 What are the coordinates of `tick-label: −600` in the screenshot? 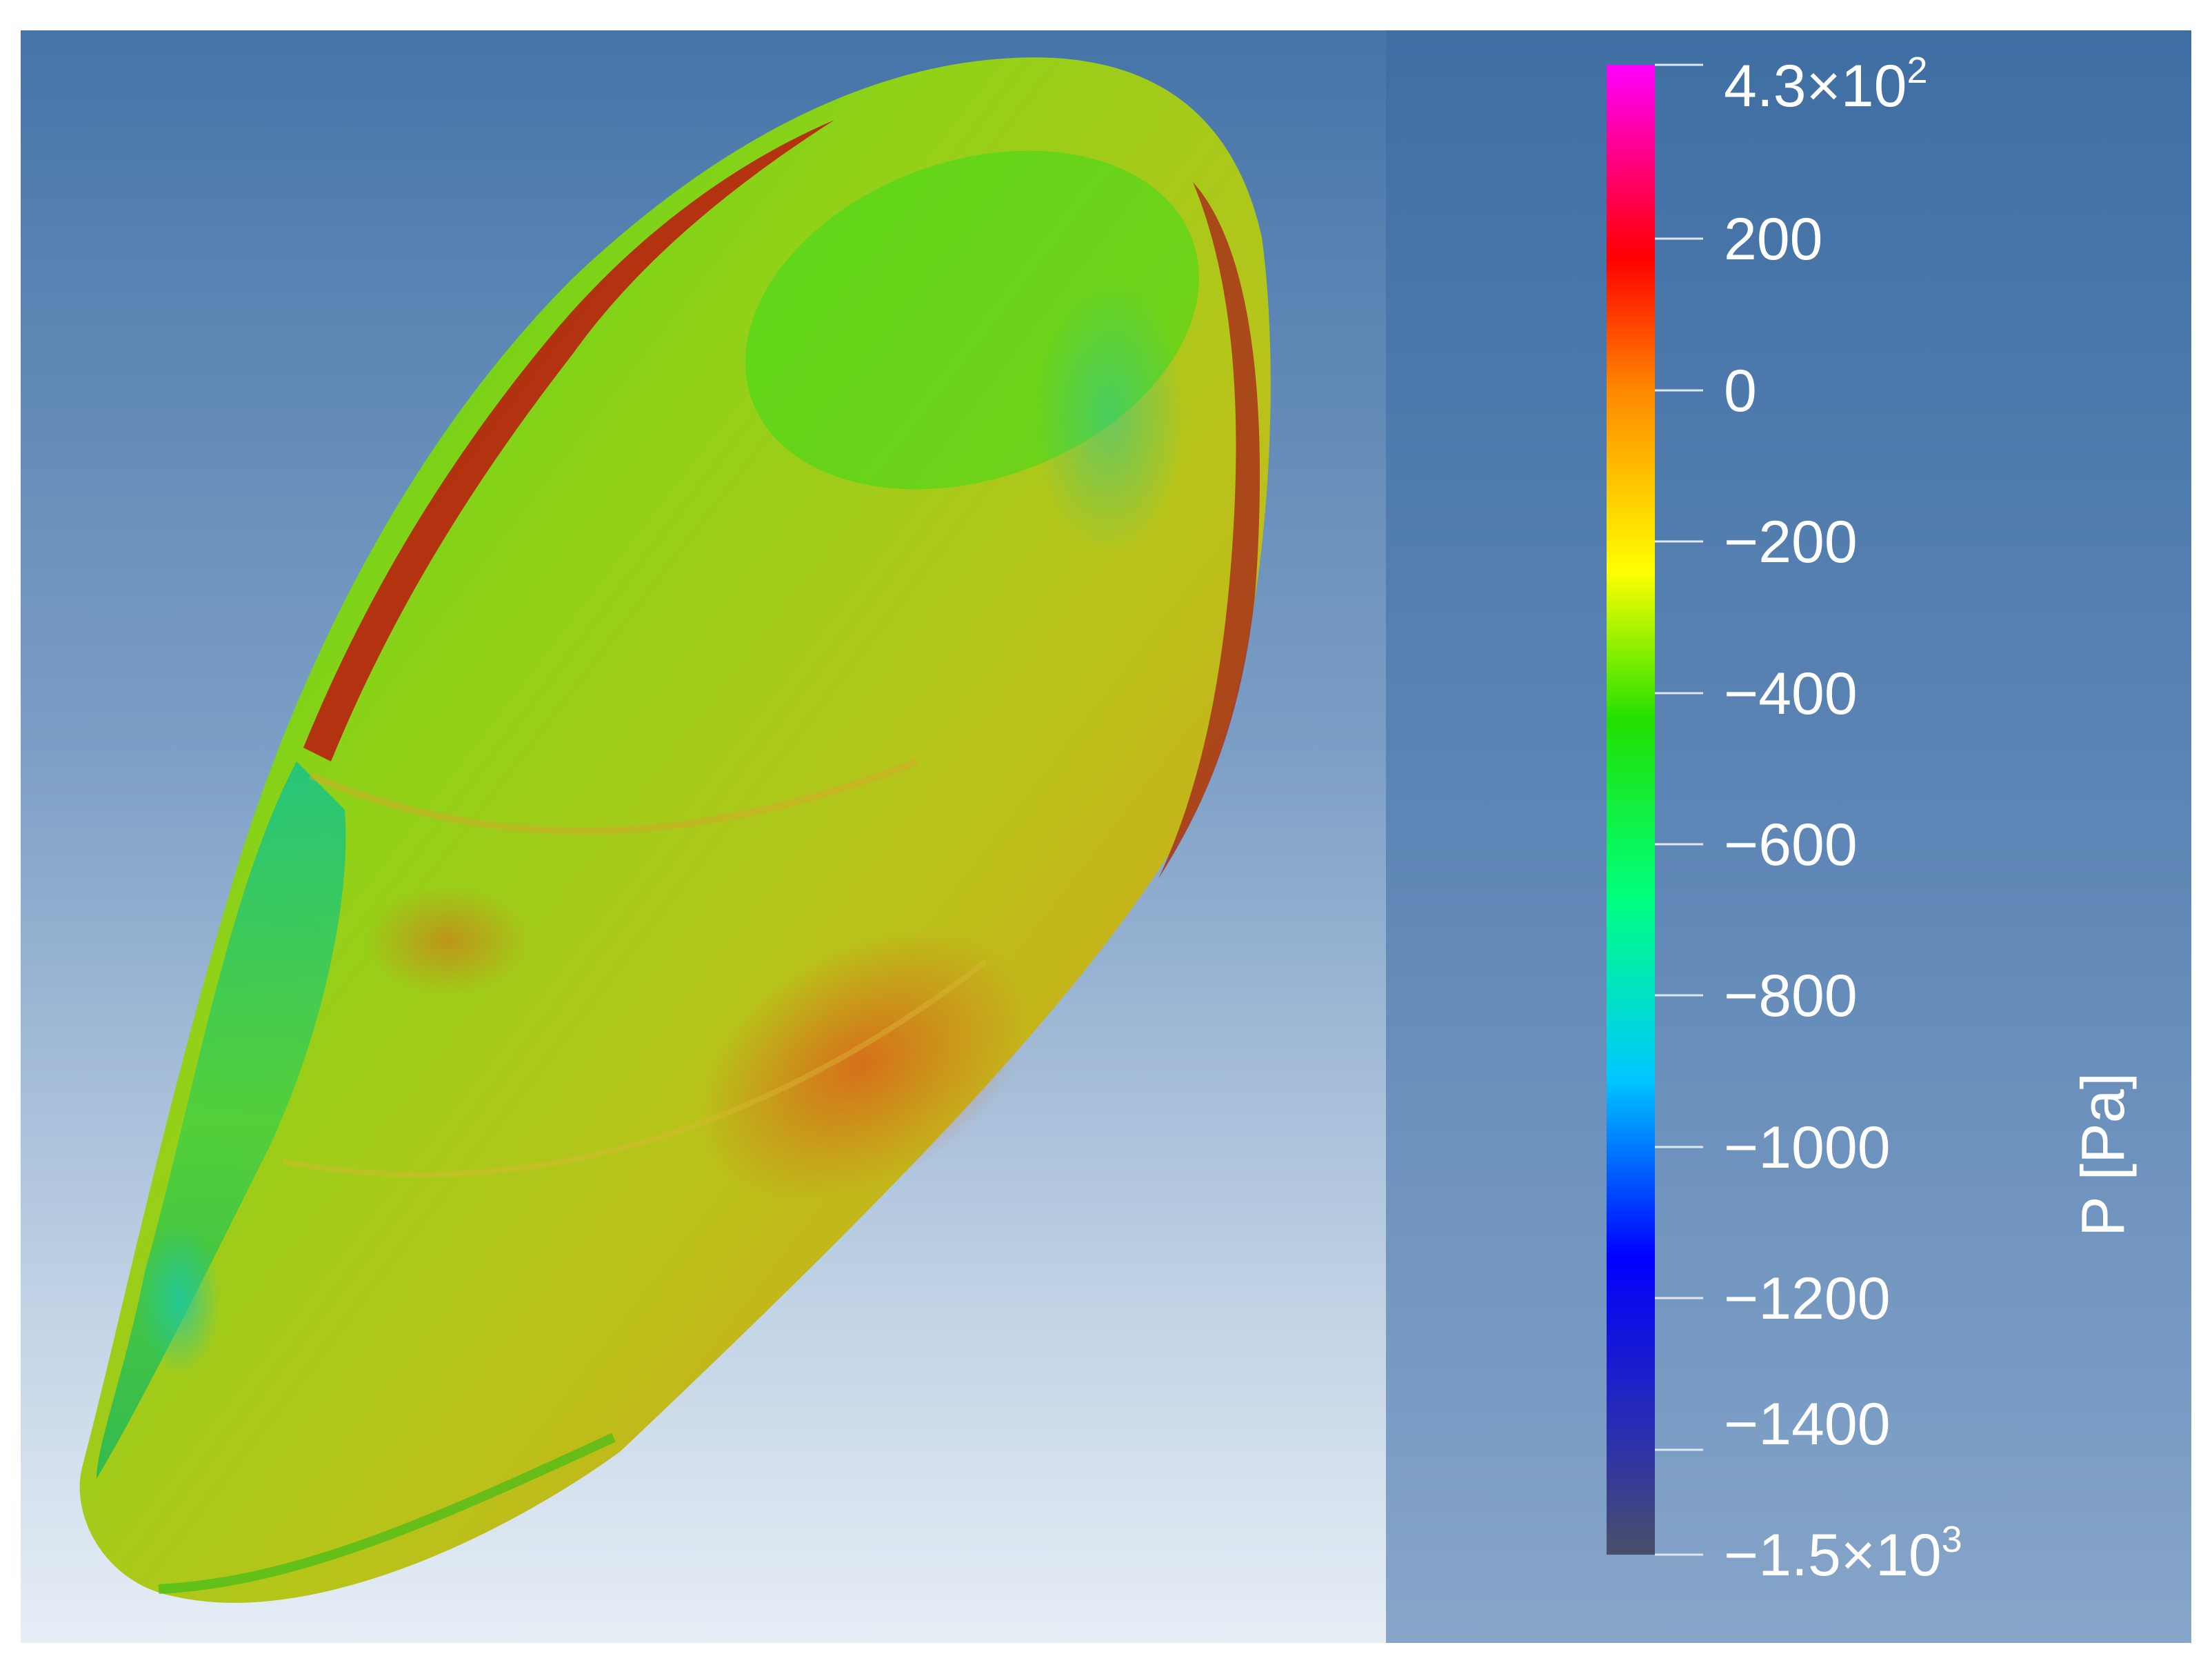 It's located at (1791, 845).